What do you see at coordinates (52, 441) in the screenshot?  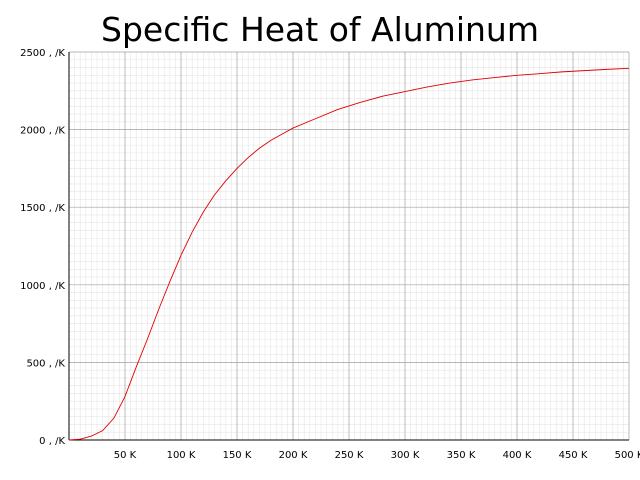 I see `y-tick-label: 0 , /K` at bounding box center [52, 441].